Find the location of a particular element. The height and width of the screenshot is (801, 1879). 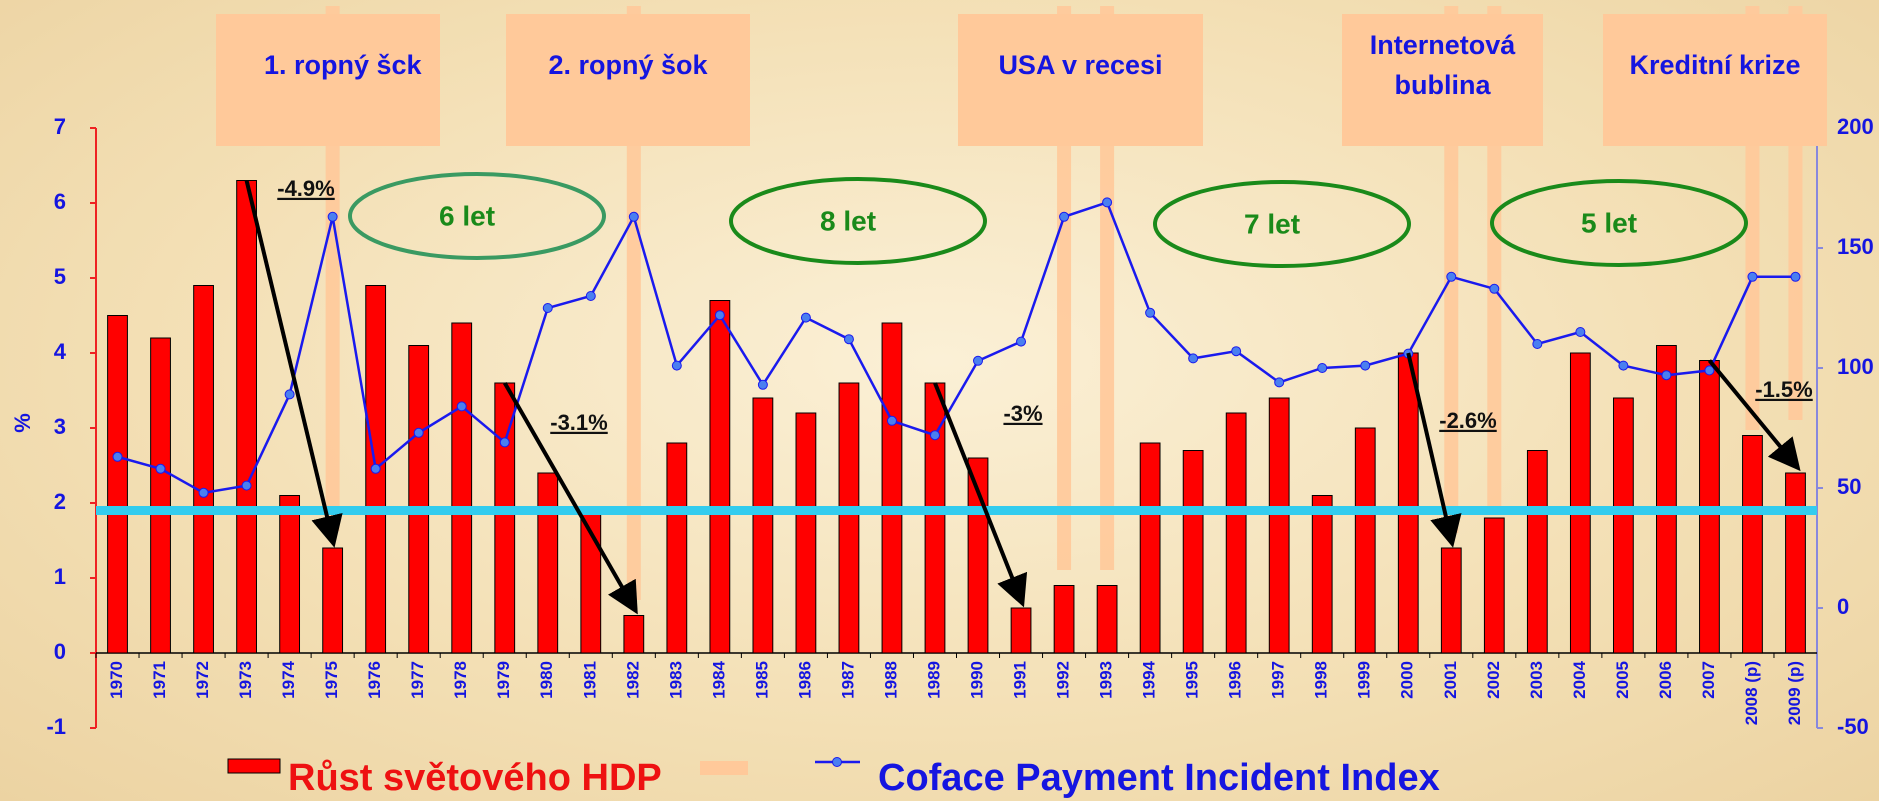

cycle-label: 5 let is located at coordinates (1609, 222).